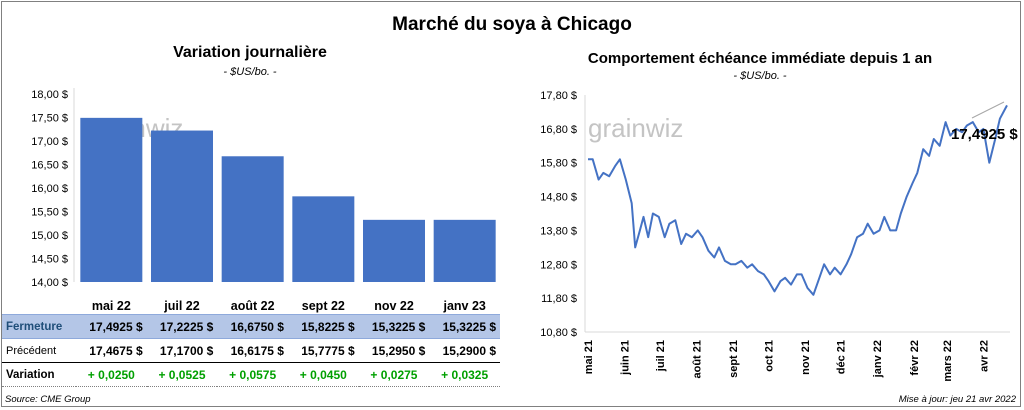  What do you see at coordinates (559, 299) in the screenshot?
I see `y-tick-label: 11,80 $` at bounding box center [559, 299].